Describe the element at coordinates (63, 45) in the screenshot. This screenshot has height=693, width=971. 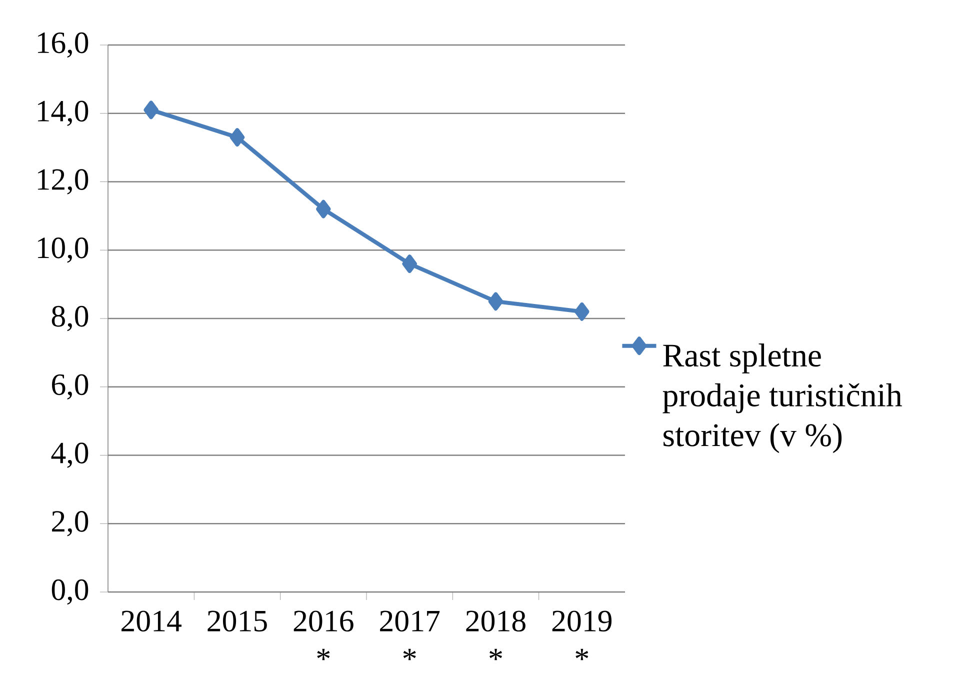
I see `y-tick-label: 16,0` at that location.